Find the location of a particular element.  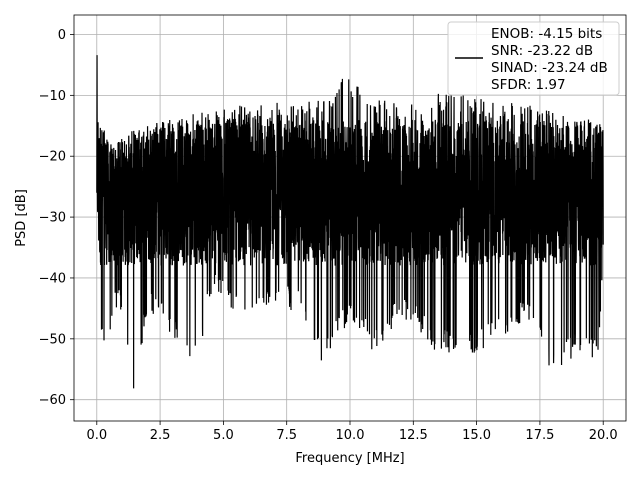

x-tick-label: 17.5 is located at coordinates (539, 435).